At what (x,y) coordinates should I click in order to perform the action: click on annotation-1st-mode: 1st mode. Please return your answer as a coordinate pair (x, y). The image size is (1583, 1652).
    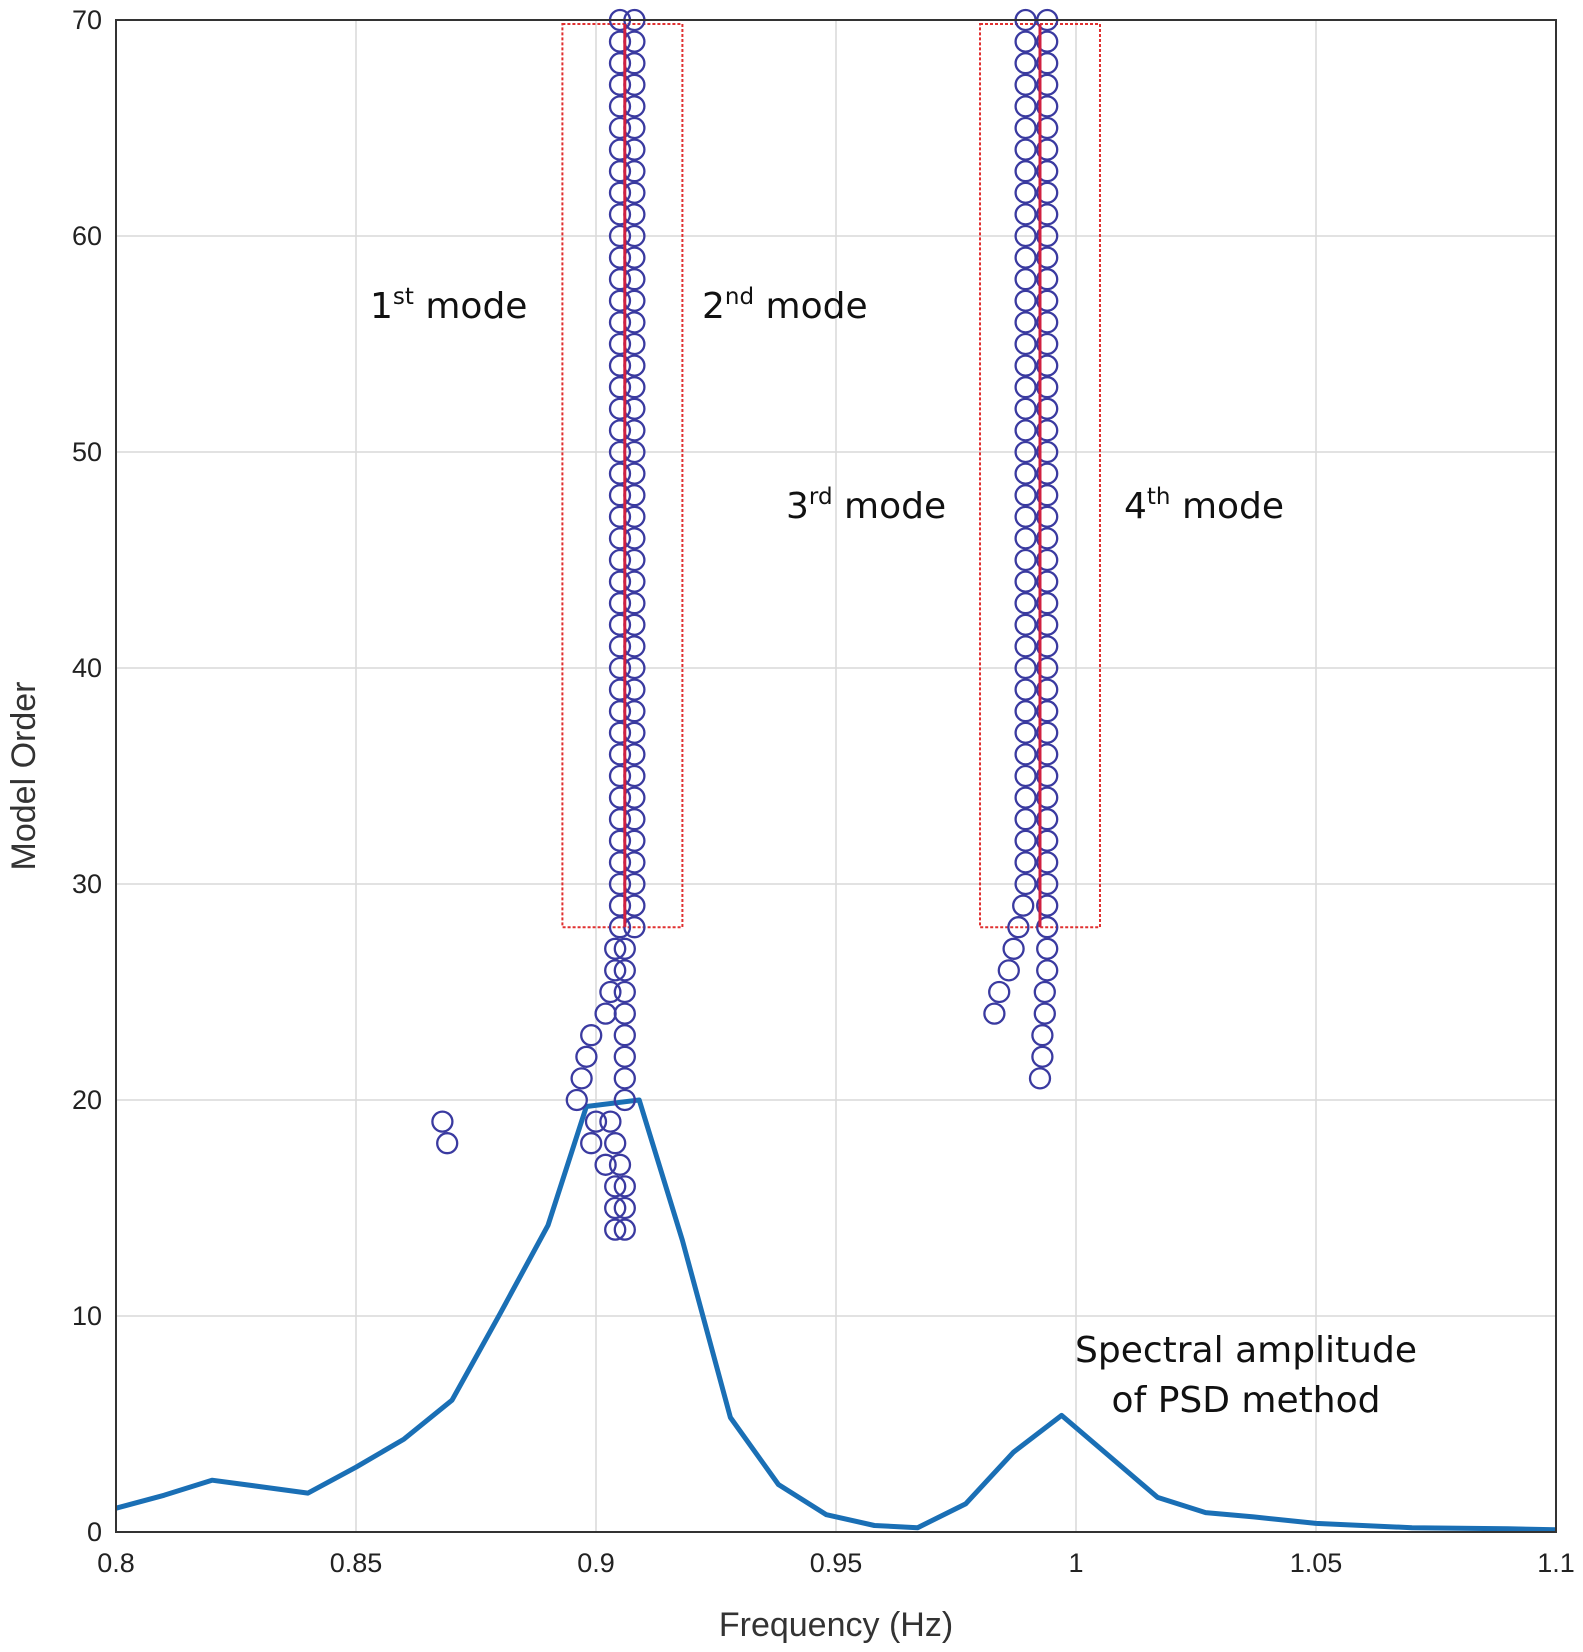
    Looking at the image, I should click on (448, 305).